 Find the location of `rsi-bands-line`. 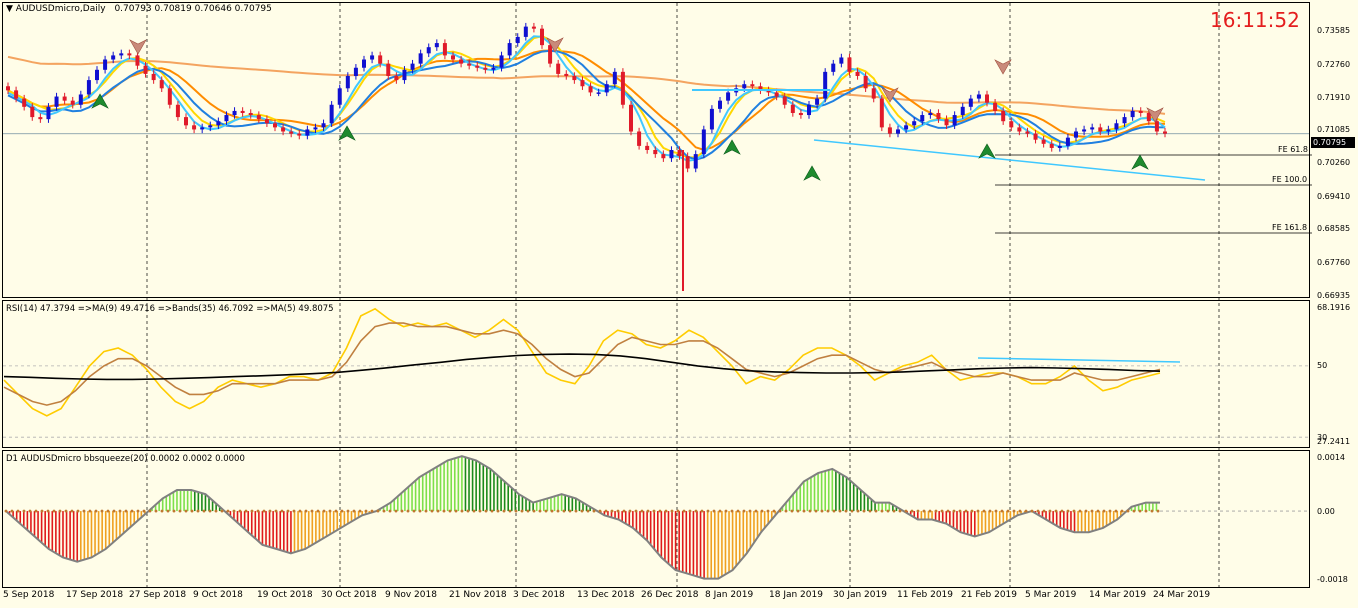

rsi-bands-line is located at coordinates (582, 367).